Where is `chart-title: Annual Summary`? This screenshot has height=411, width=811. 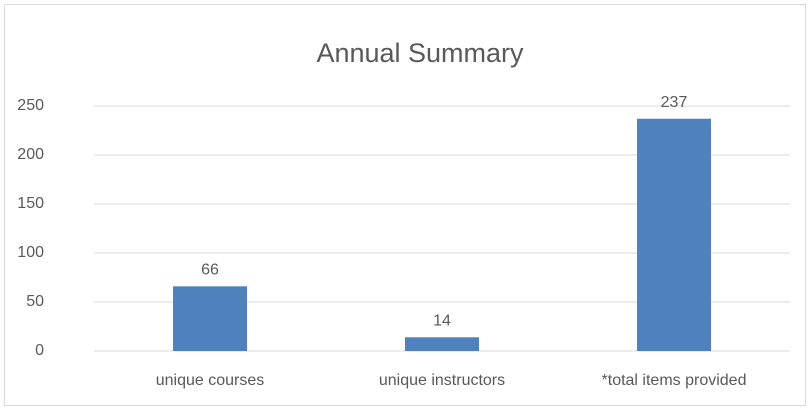
chart-title: Annual Summary is located at coordinates (420, 53).